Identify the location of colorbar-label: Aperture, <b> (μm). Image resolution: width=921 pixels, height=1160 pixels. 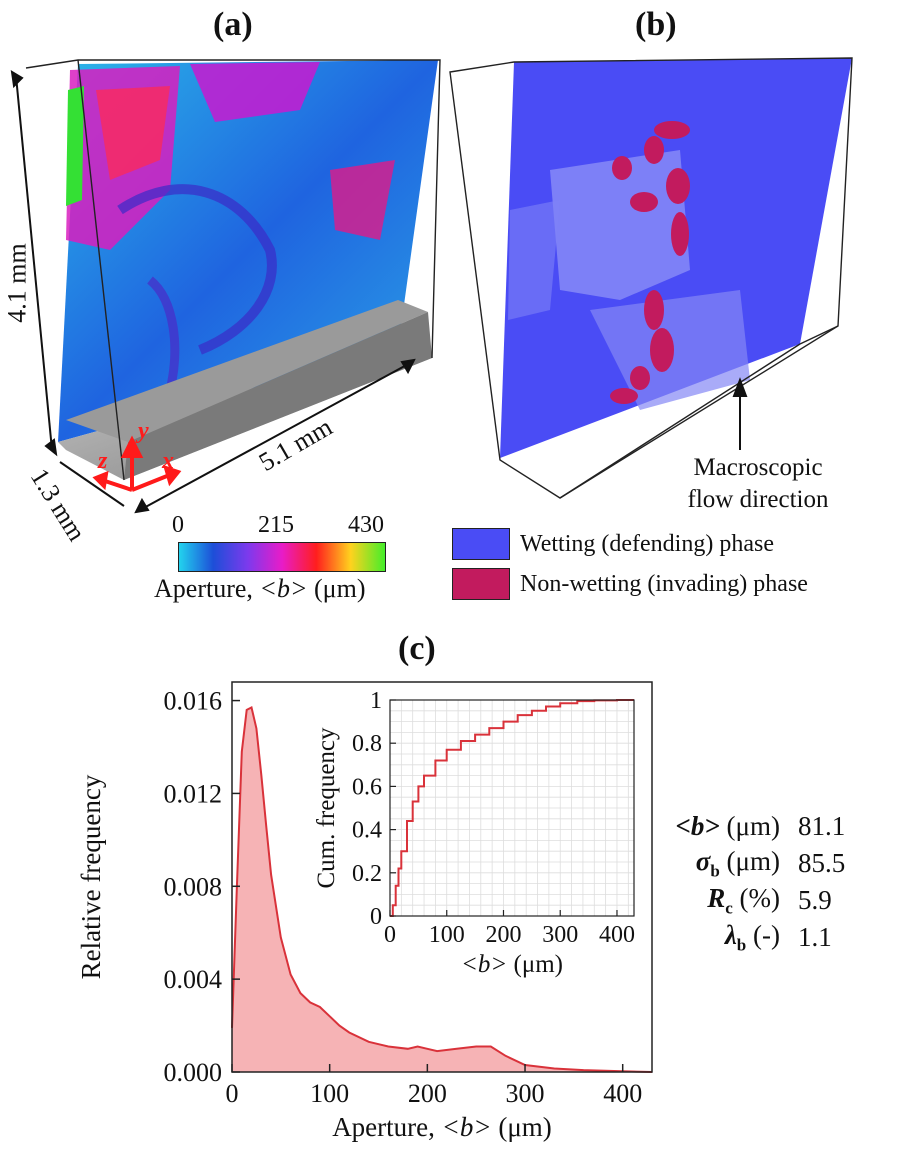
(259, 589).